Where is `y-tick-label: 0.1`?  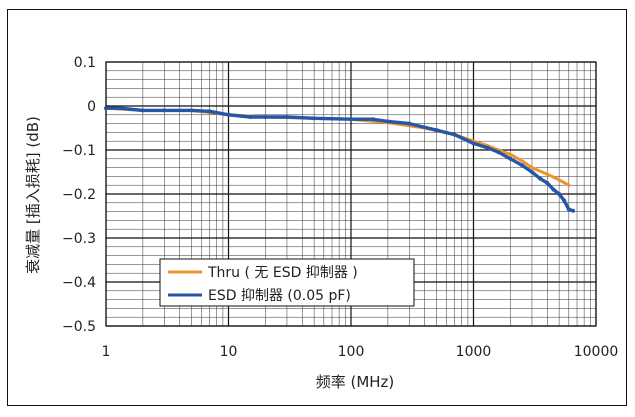 y-tick-label: 0.1 is located at coordinates (85, 63).